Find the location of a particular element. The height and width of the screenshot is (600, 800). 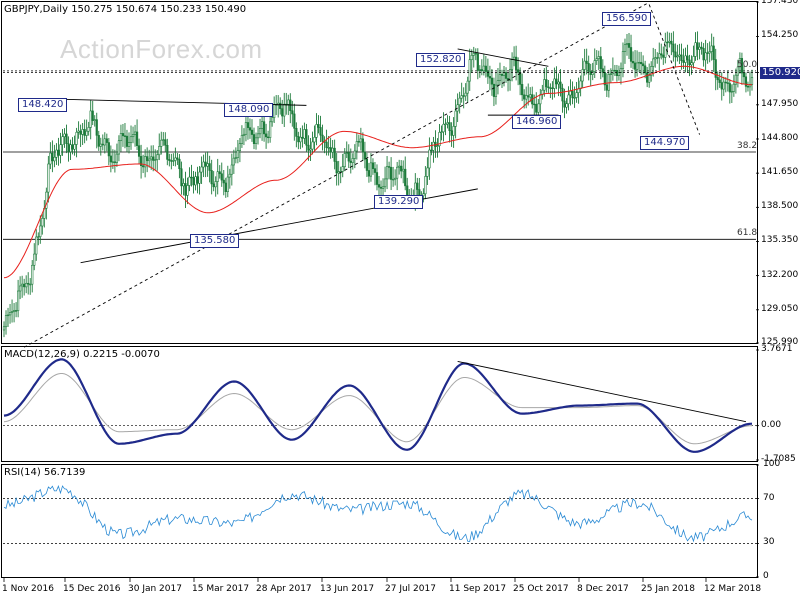

x-tick-label: 25 Oct 2017 is located at coordinates (541, 589).